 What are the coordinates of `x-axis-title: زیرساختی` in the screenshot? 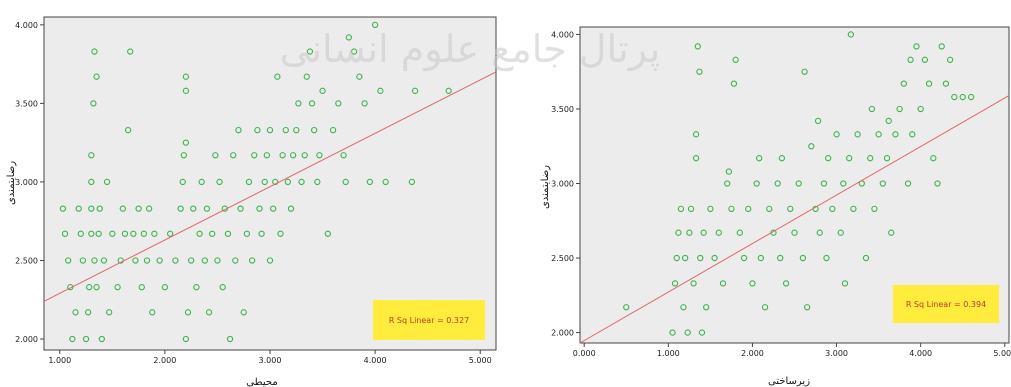 It's located at (789, 381).